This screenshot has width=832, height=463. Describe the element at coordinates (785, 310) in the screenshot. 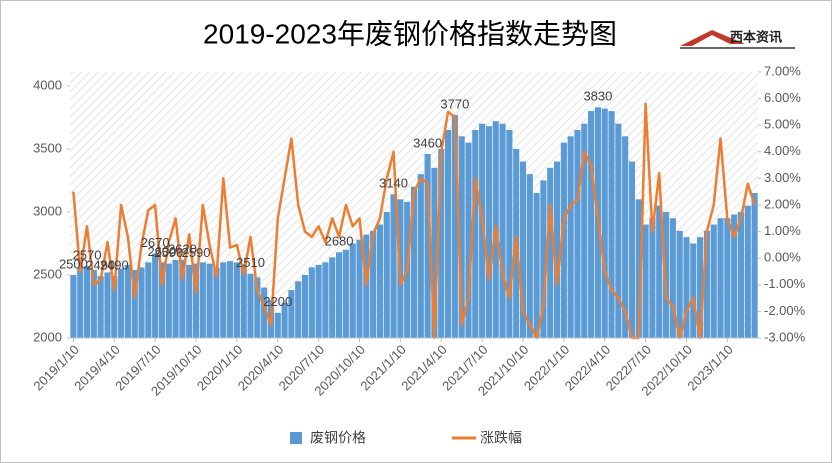

I see `y2-tick-label: -2.00%` at that location.